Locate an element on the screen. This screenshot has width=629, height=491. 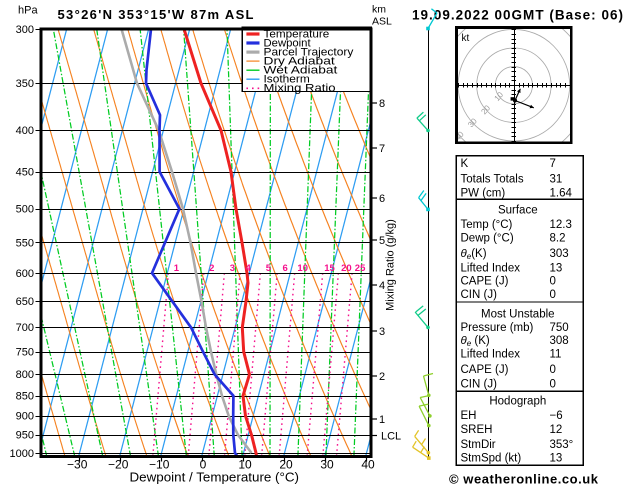
svg-text: K is located at coordinates (465, 164).